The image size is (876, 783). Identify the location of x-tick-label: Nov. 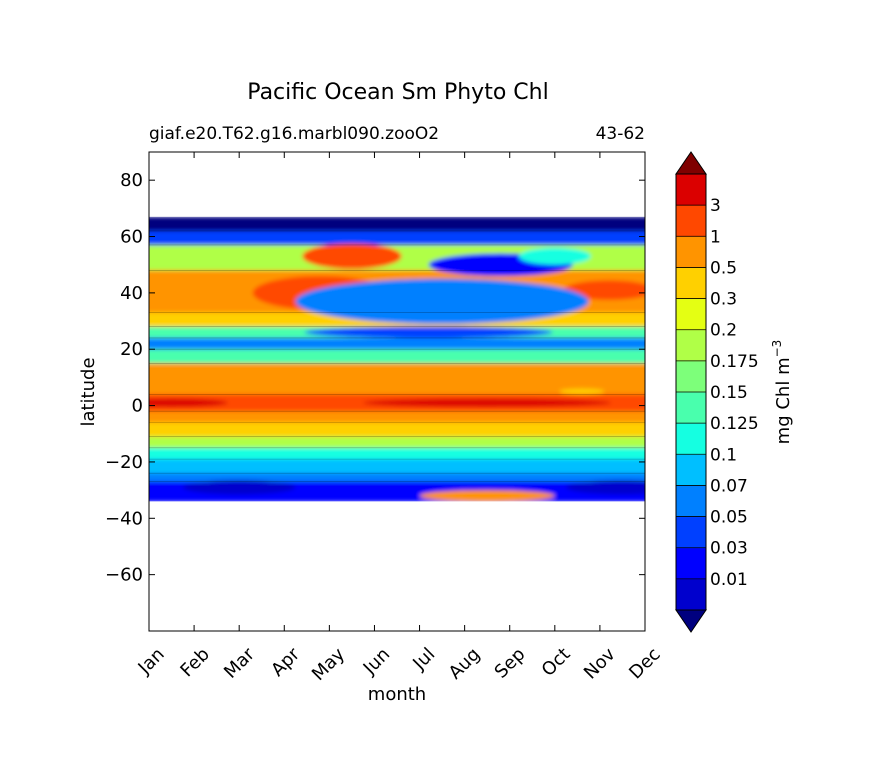
(600, 664).